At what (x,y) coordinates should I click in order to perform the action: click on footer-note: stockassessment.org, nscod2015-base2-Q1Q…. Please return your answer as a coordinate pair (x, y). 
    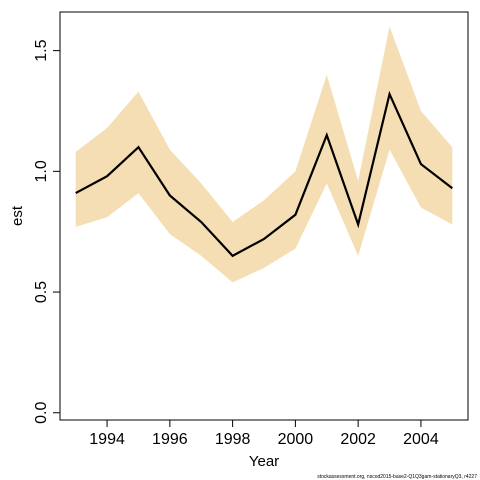
    Looking at the image, I should click on (397, 477).